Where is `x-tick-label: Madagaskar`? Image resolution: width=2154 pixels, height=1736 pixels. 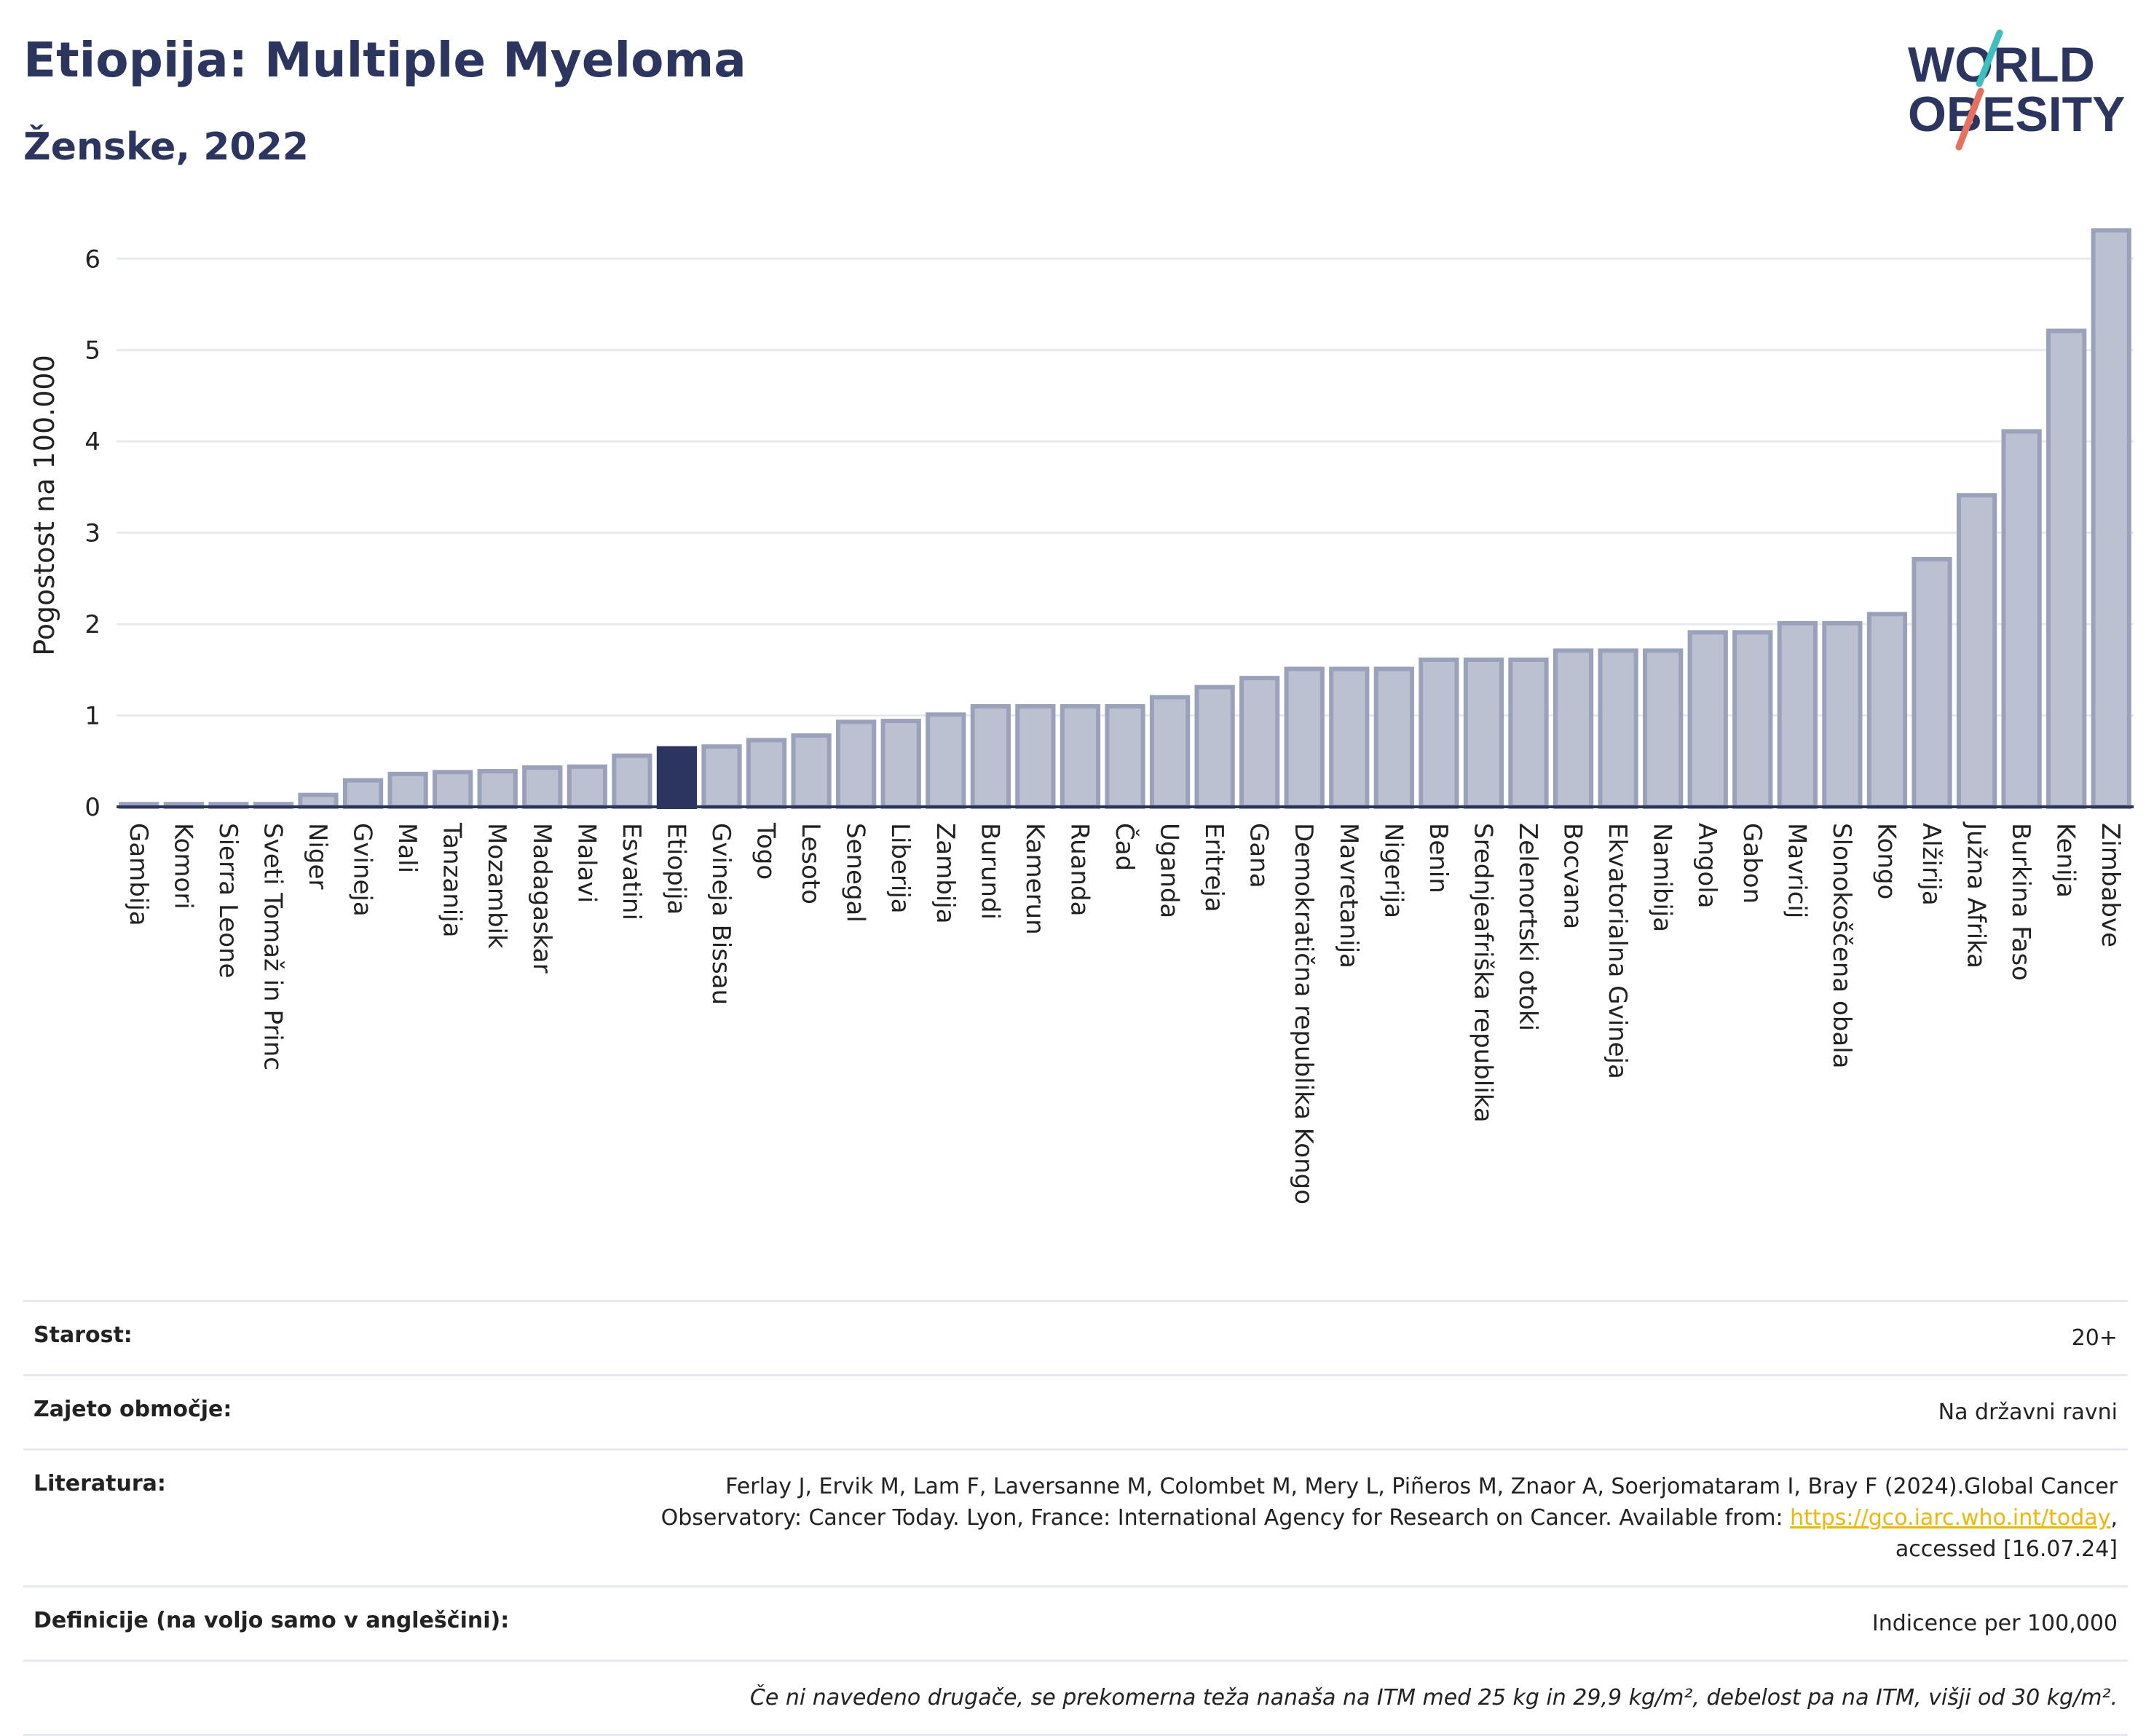
x-tick-label: Madagaskar is located at coordinates (541, 898).